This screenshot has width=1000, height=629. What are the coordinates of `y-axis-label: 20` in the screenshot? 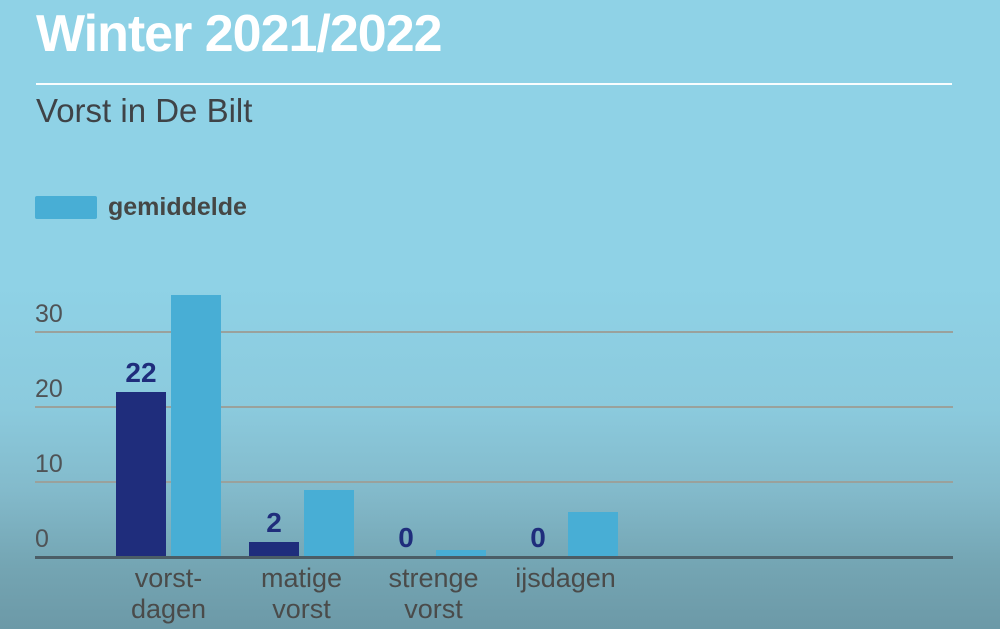 It's located at (49, 389).